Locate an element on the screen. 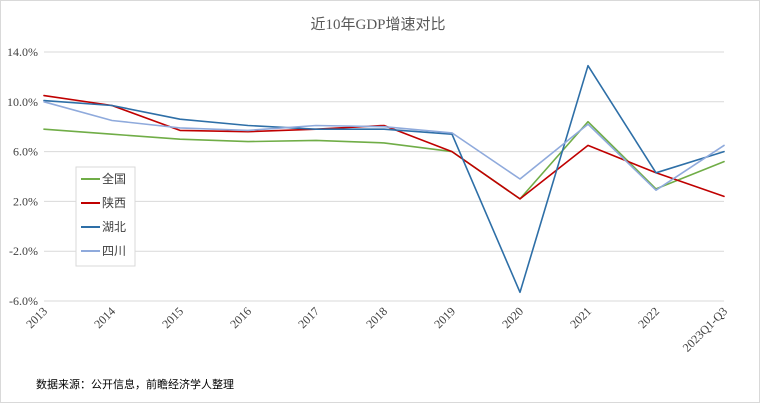  legend-label: 陕西 is located at coordinates (114, 202).